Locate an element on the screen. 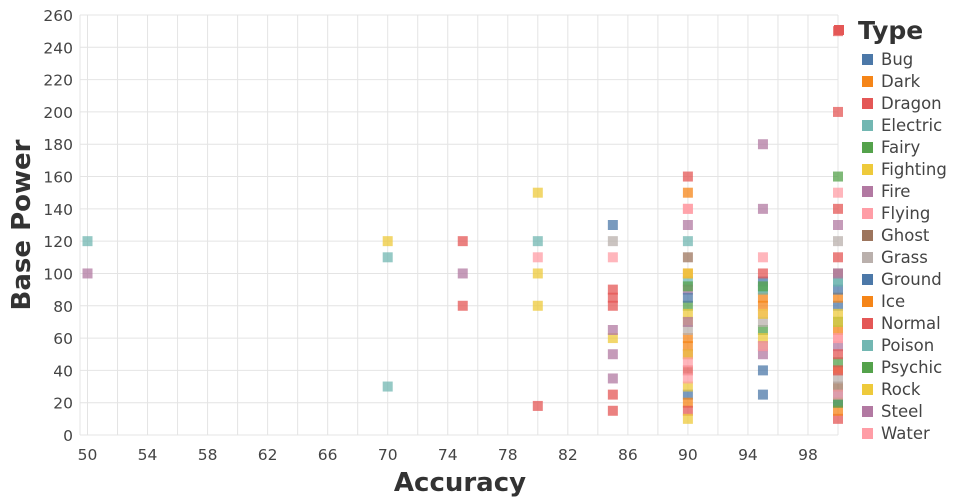 The width and height of the screenshot is (960, 500). y-tick-label: 240 is located at coordinates (58, 48).